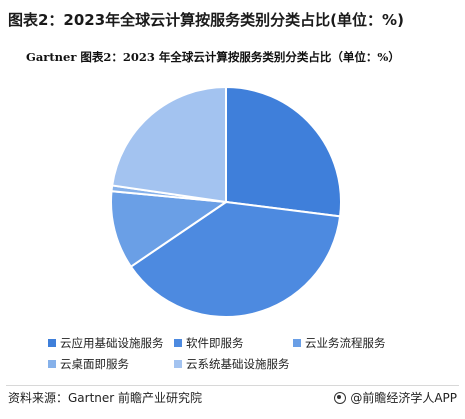  What do you see at coordinates (232, 385) in the screenshot?
I see `footer-divider` at bounding box center [232, 385].